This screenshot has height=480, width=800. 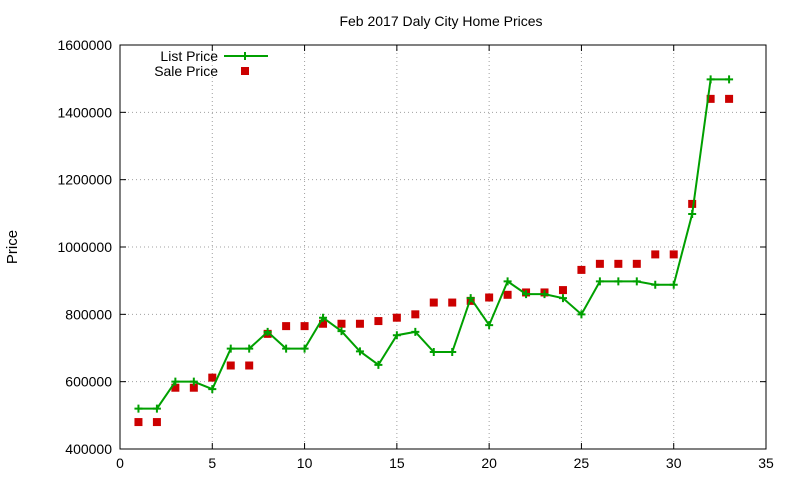 What do you see at coordinates (582, 463) in the screenshot?
I see `x-tick-label: 25` at bounding box center [582, 463].